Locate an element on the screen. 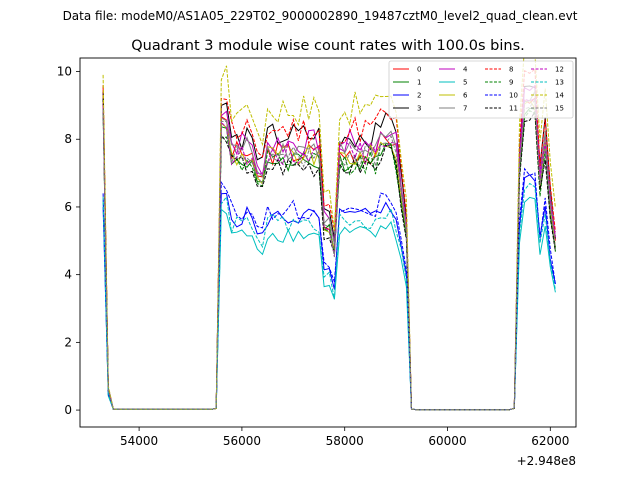  y-tick-label: 2 is located at coordinates (68, 342).